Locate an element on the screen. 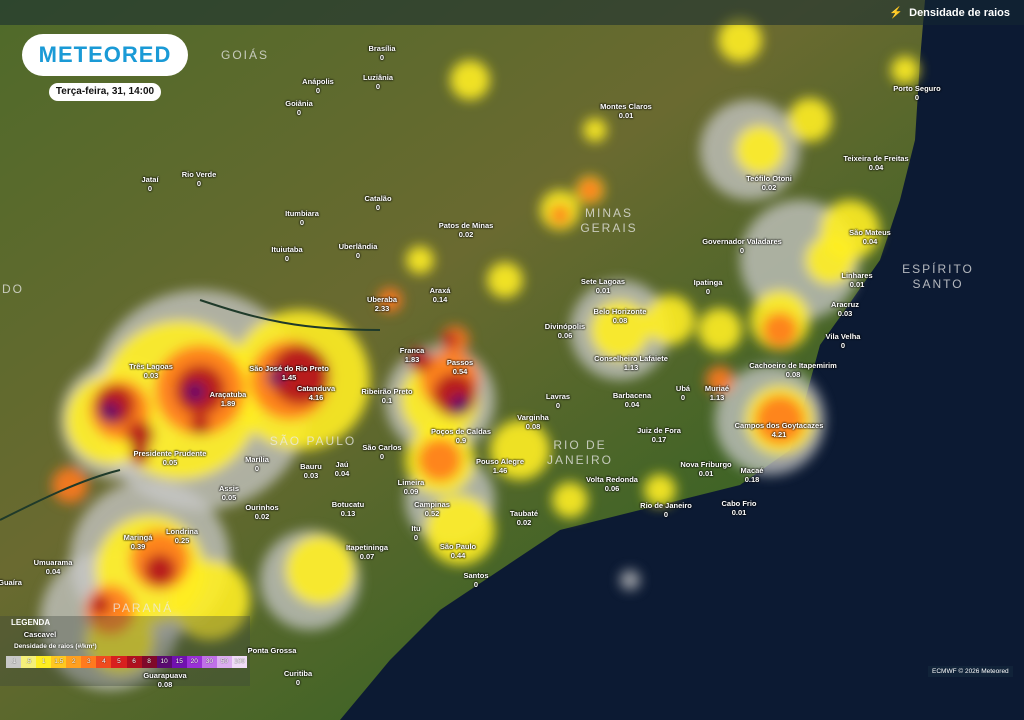 The height and width of the screenshot is (720, 1024). layer-selector: ⚡ Densidade de raios is located at coordinates (949, 13).